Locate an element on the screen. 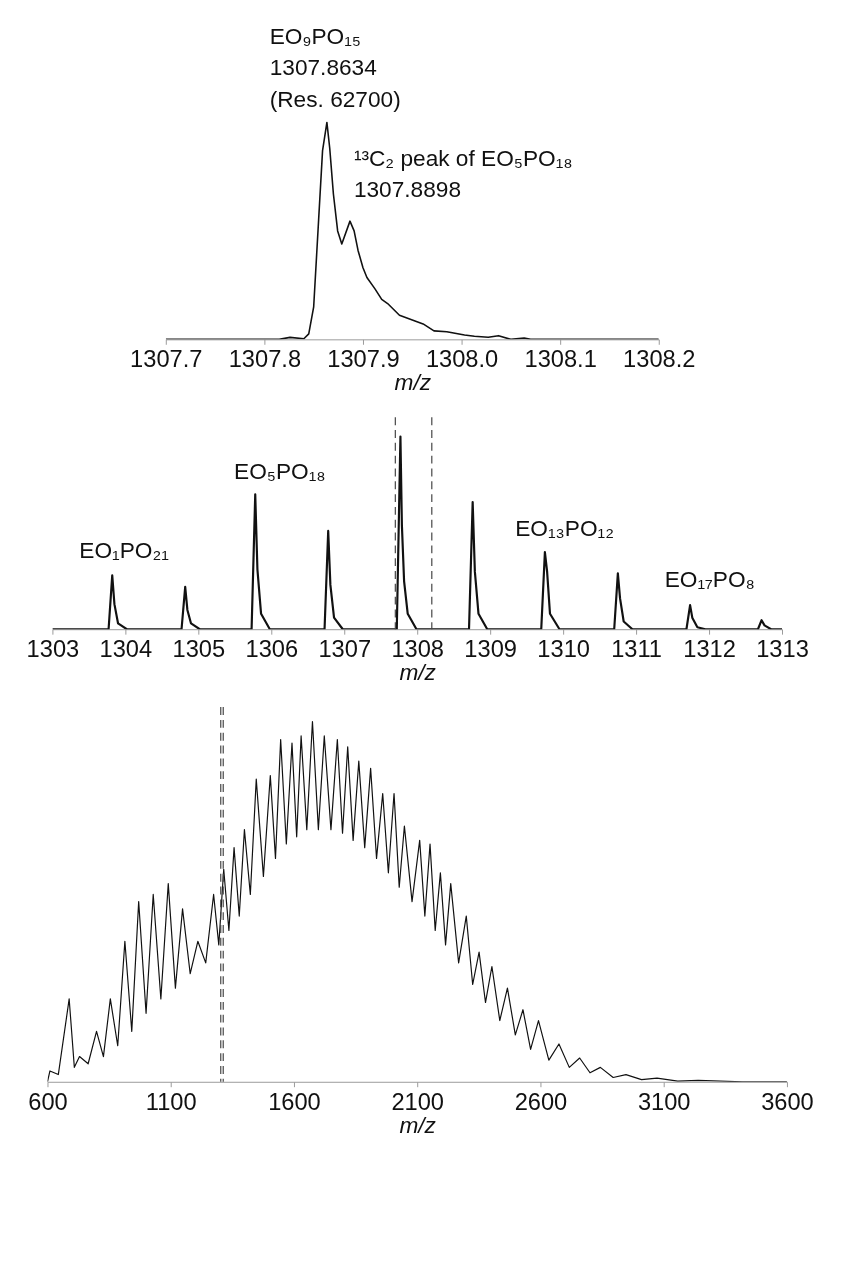 The width and height of the screenshot is (843, 1280). x-tick-label: 1313 is located at coordinates (782, 649).